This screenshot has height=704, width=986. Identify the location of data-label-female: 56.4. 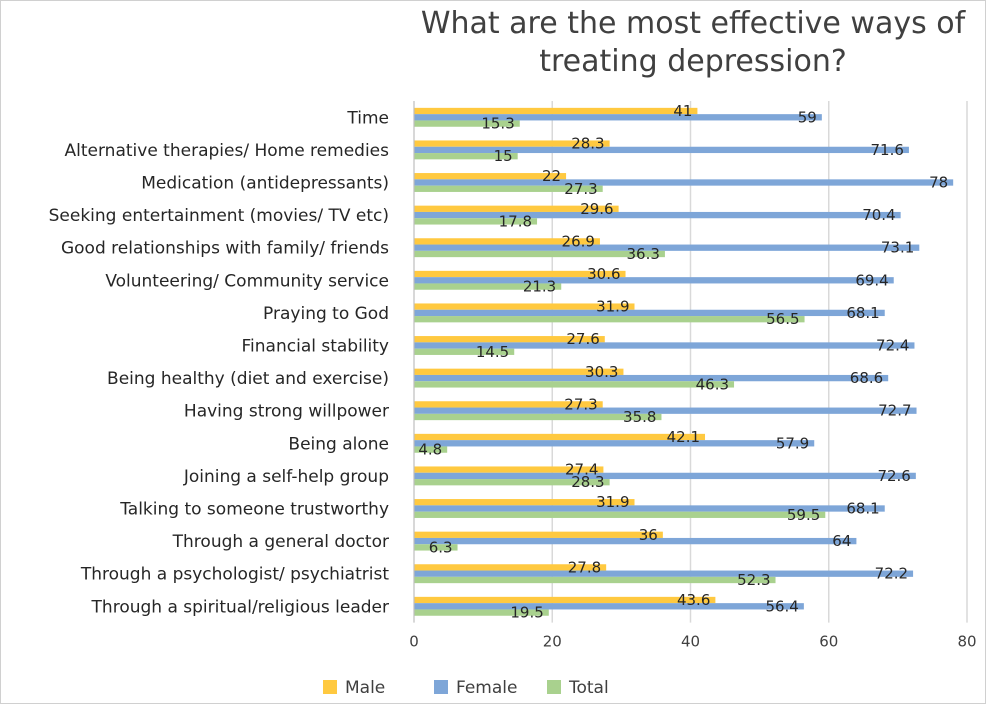
(781, 606).